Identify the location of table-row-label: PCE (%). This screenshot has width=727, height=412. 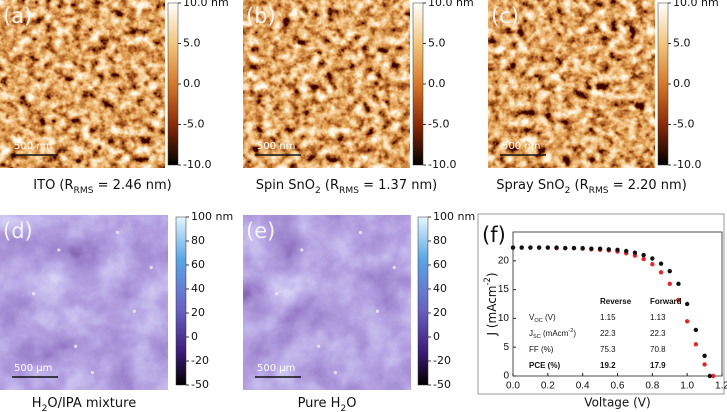
(544, 365).